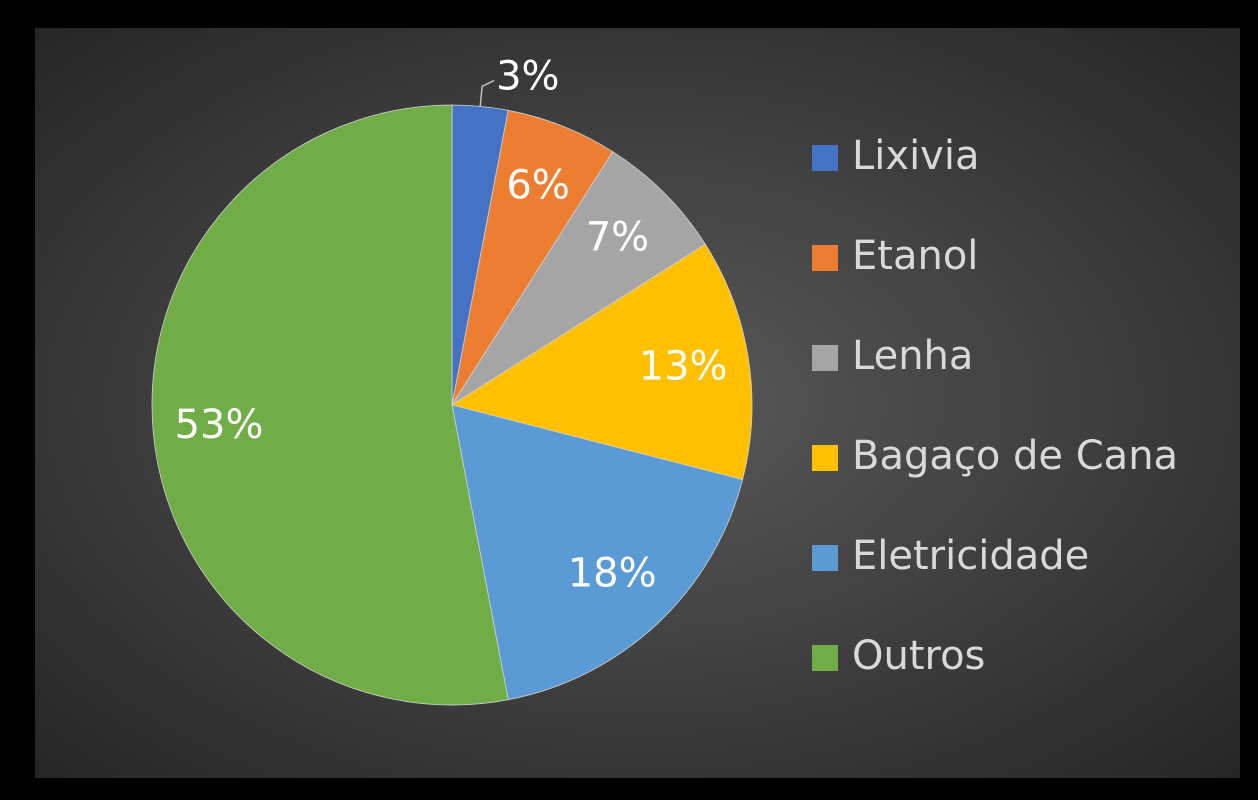 This screenshot has height=800, width=1258. Describe the element at coordinates (915, 156) in the screenshot. I see `legend-label: Lixivia` at that location.